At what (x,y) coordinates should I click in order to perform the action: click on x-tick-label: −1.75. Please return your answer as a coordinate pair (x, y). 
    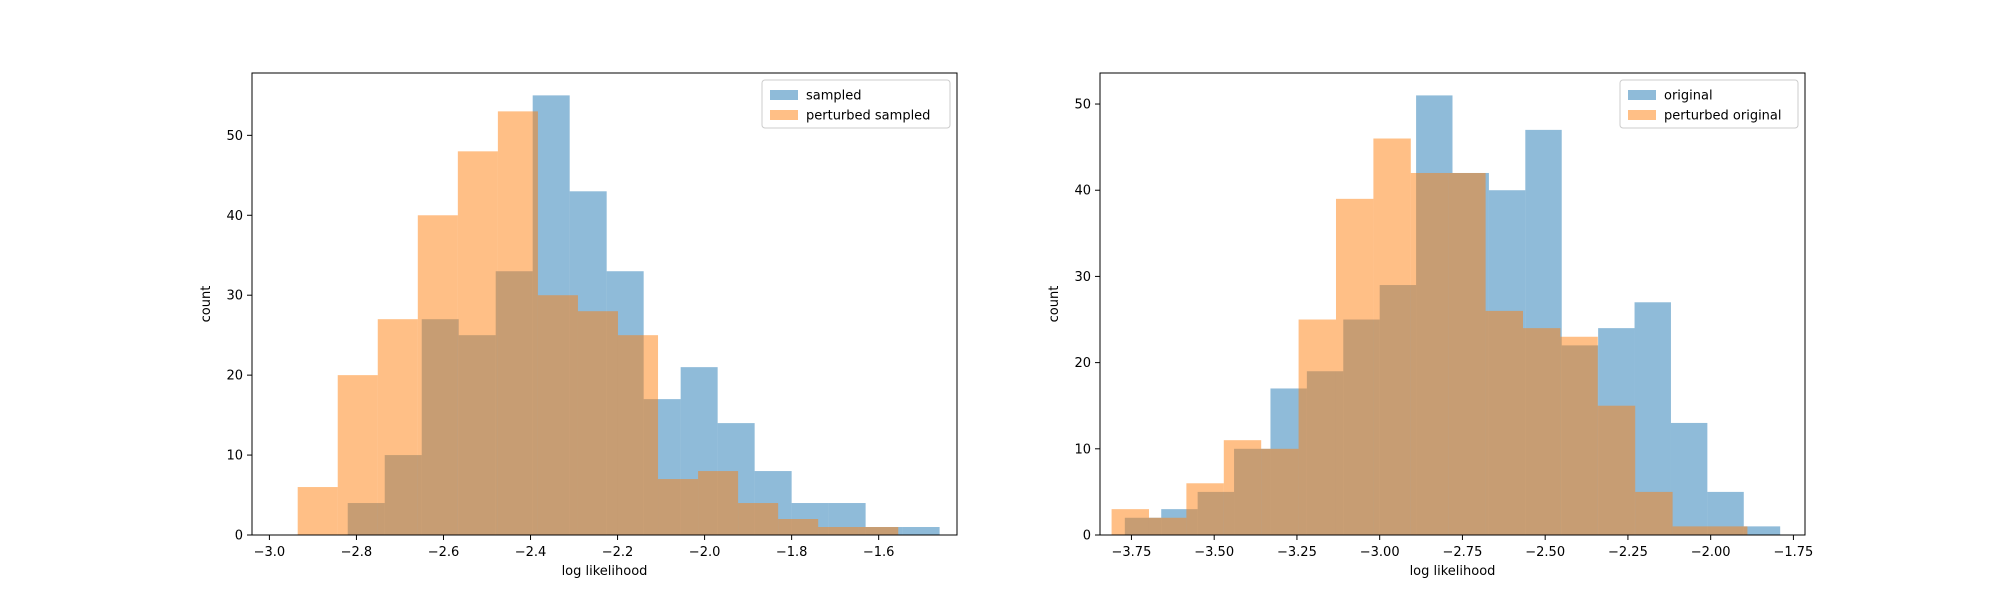
    Looking at the image, I should click on (1793, 552).